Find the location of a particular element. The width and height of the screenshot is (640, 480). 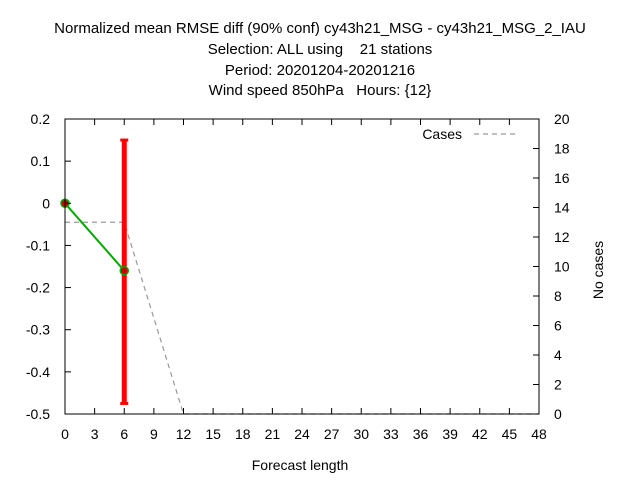

x-tick-label: 0 is located at coordinates (65, 434).